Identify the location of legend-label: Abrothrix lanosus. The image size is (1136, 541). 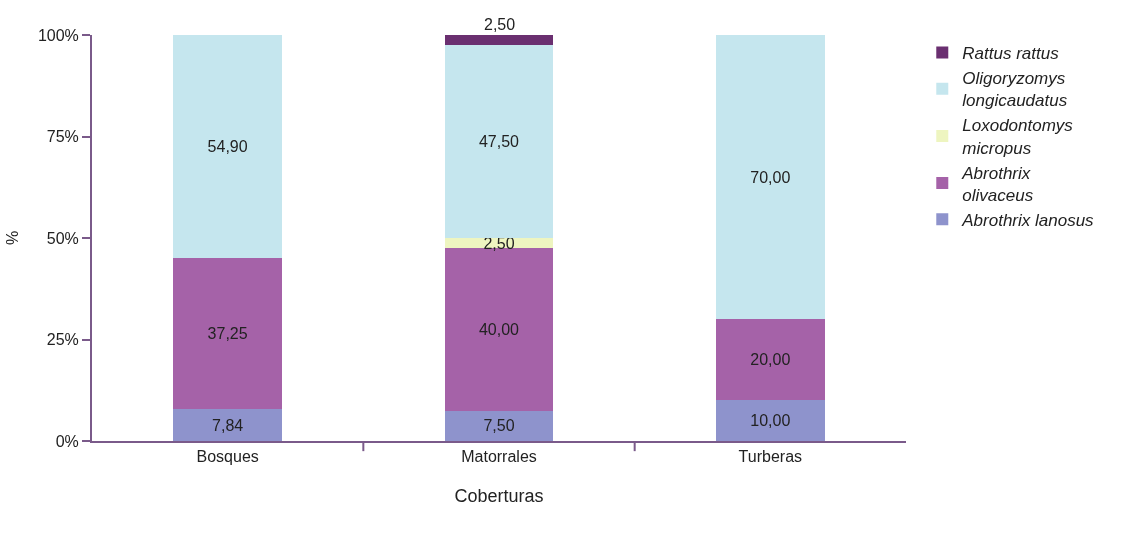
(1028, 220).